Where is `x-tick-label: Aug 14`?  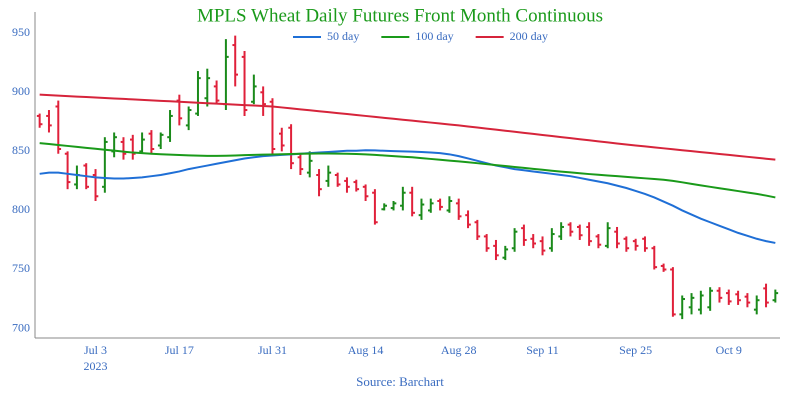
x-tick-label: Aug 14 is located at coordinates (366, 350).